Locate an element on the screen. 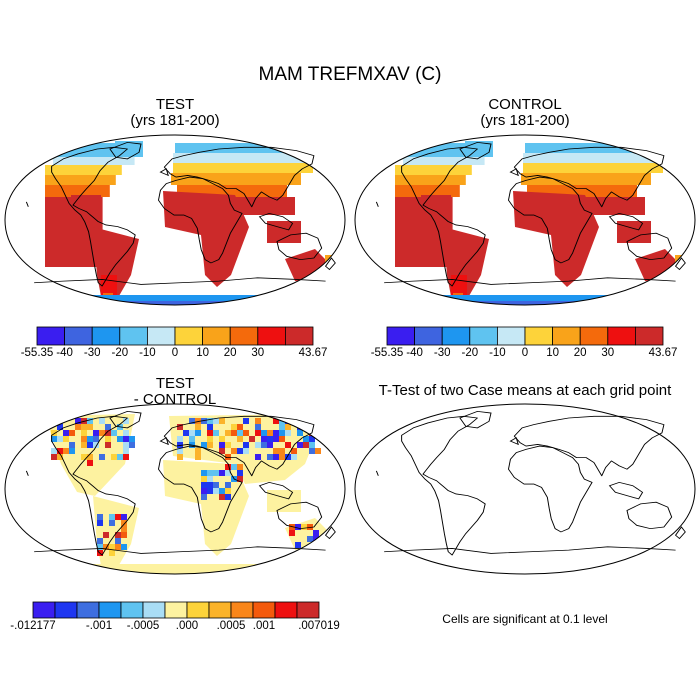 The height and width of the screenshot is (700, 700). diff-map is located at coordinates (175, 489).